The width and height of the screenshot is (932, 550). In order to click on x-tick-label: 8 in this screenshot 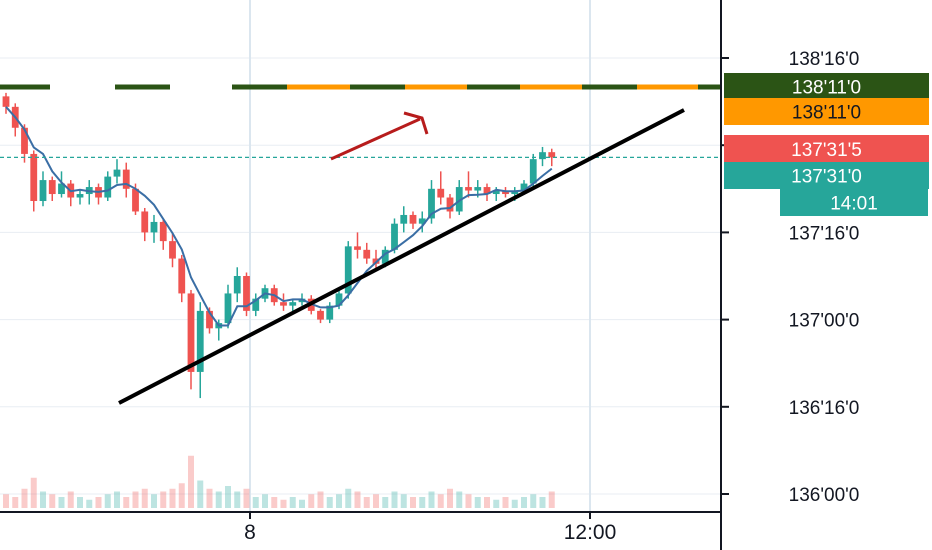, I will do `click(250, 532)`.